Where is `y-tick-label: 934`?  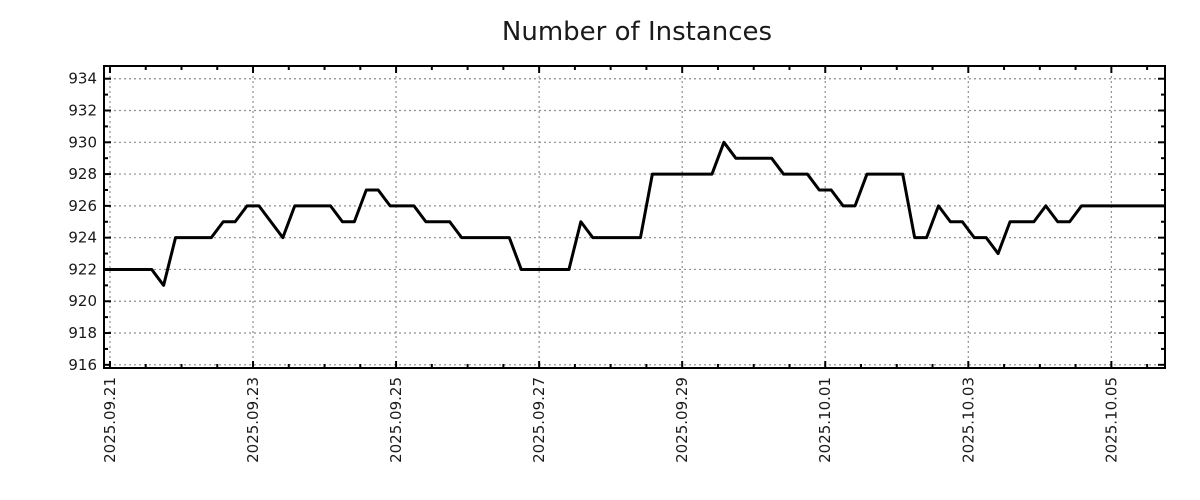 y-tick-label: 934 is located at coordinates (82, 79).